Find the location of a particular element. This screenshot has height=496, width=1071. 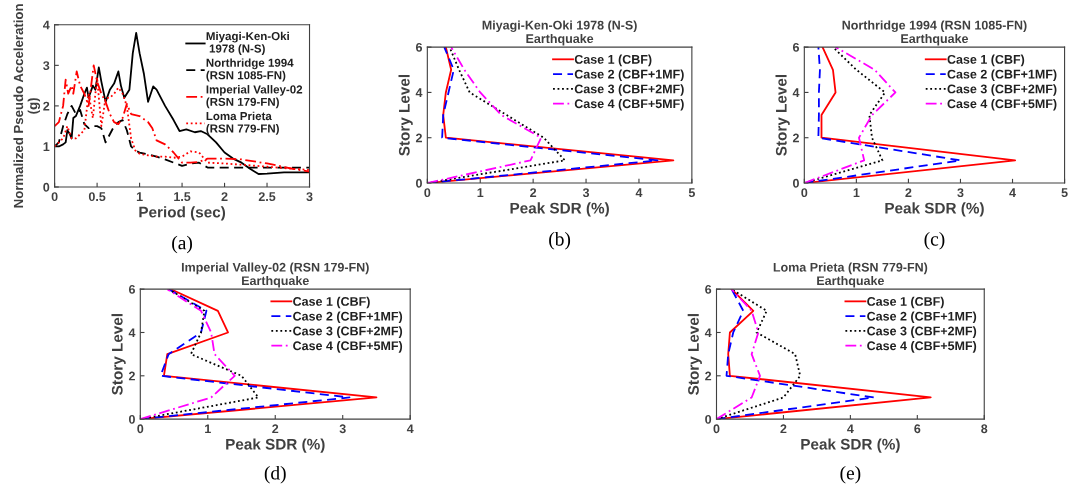

chart-title: Northridge 1994 (RSN 1085-FN) Earthquake is located at coordinates (934, 33).